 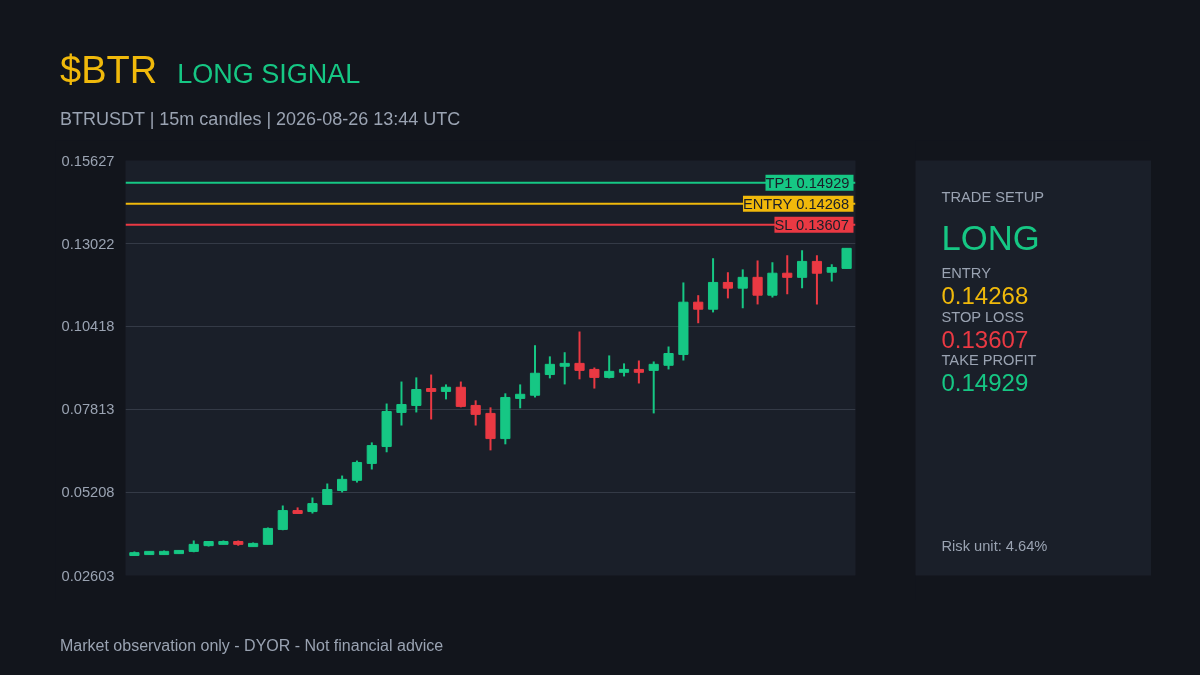 I want to click on text: LONG, so click(x=990, y=238).